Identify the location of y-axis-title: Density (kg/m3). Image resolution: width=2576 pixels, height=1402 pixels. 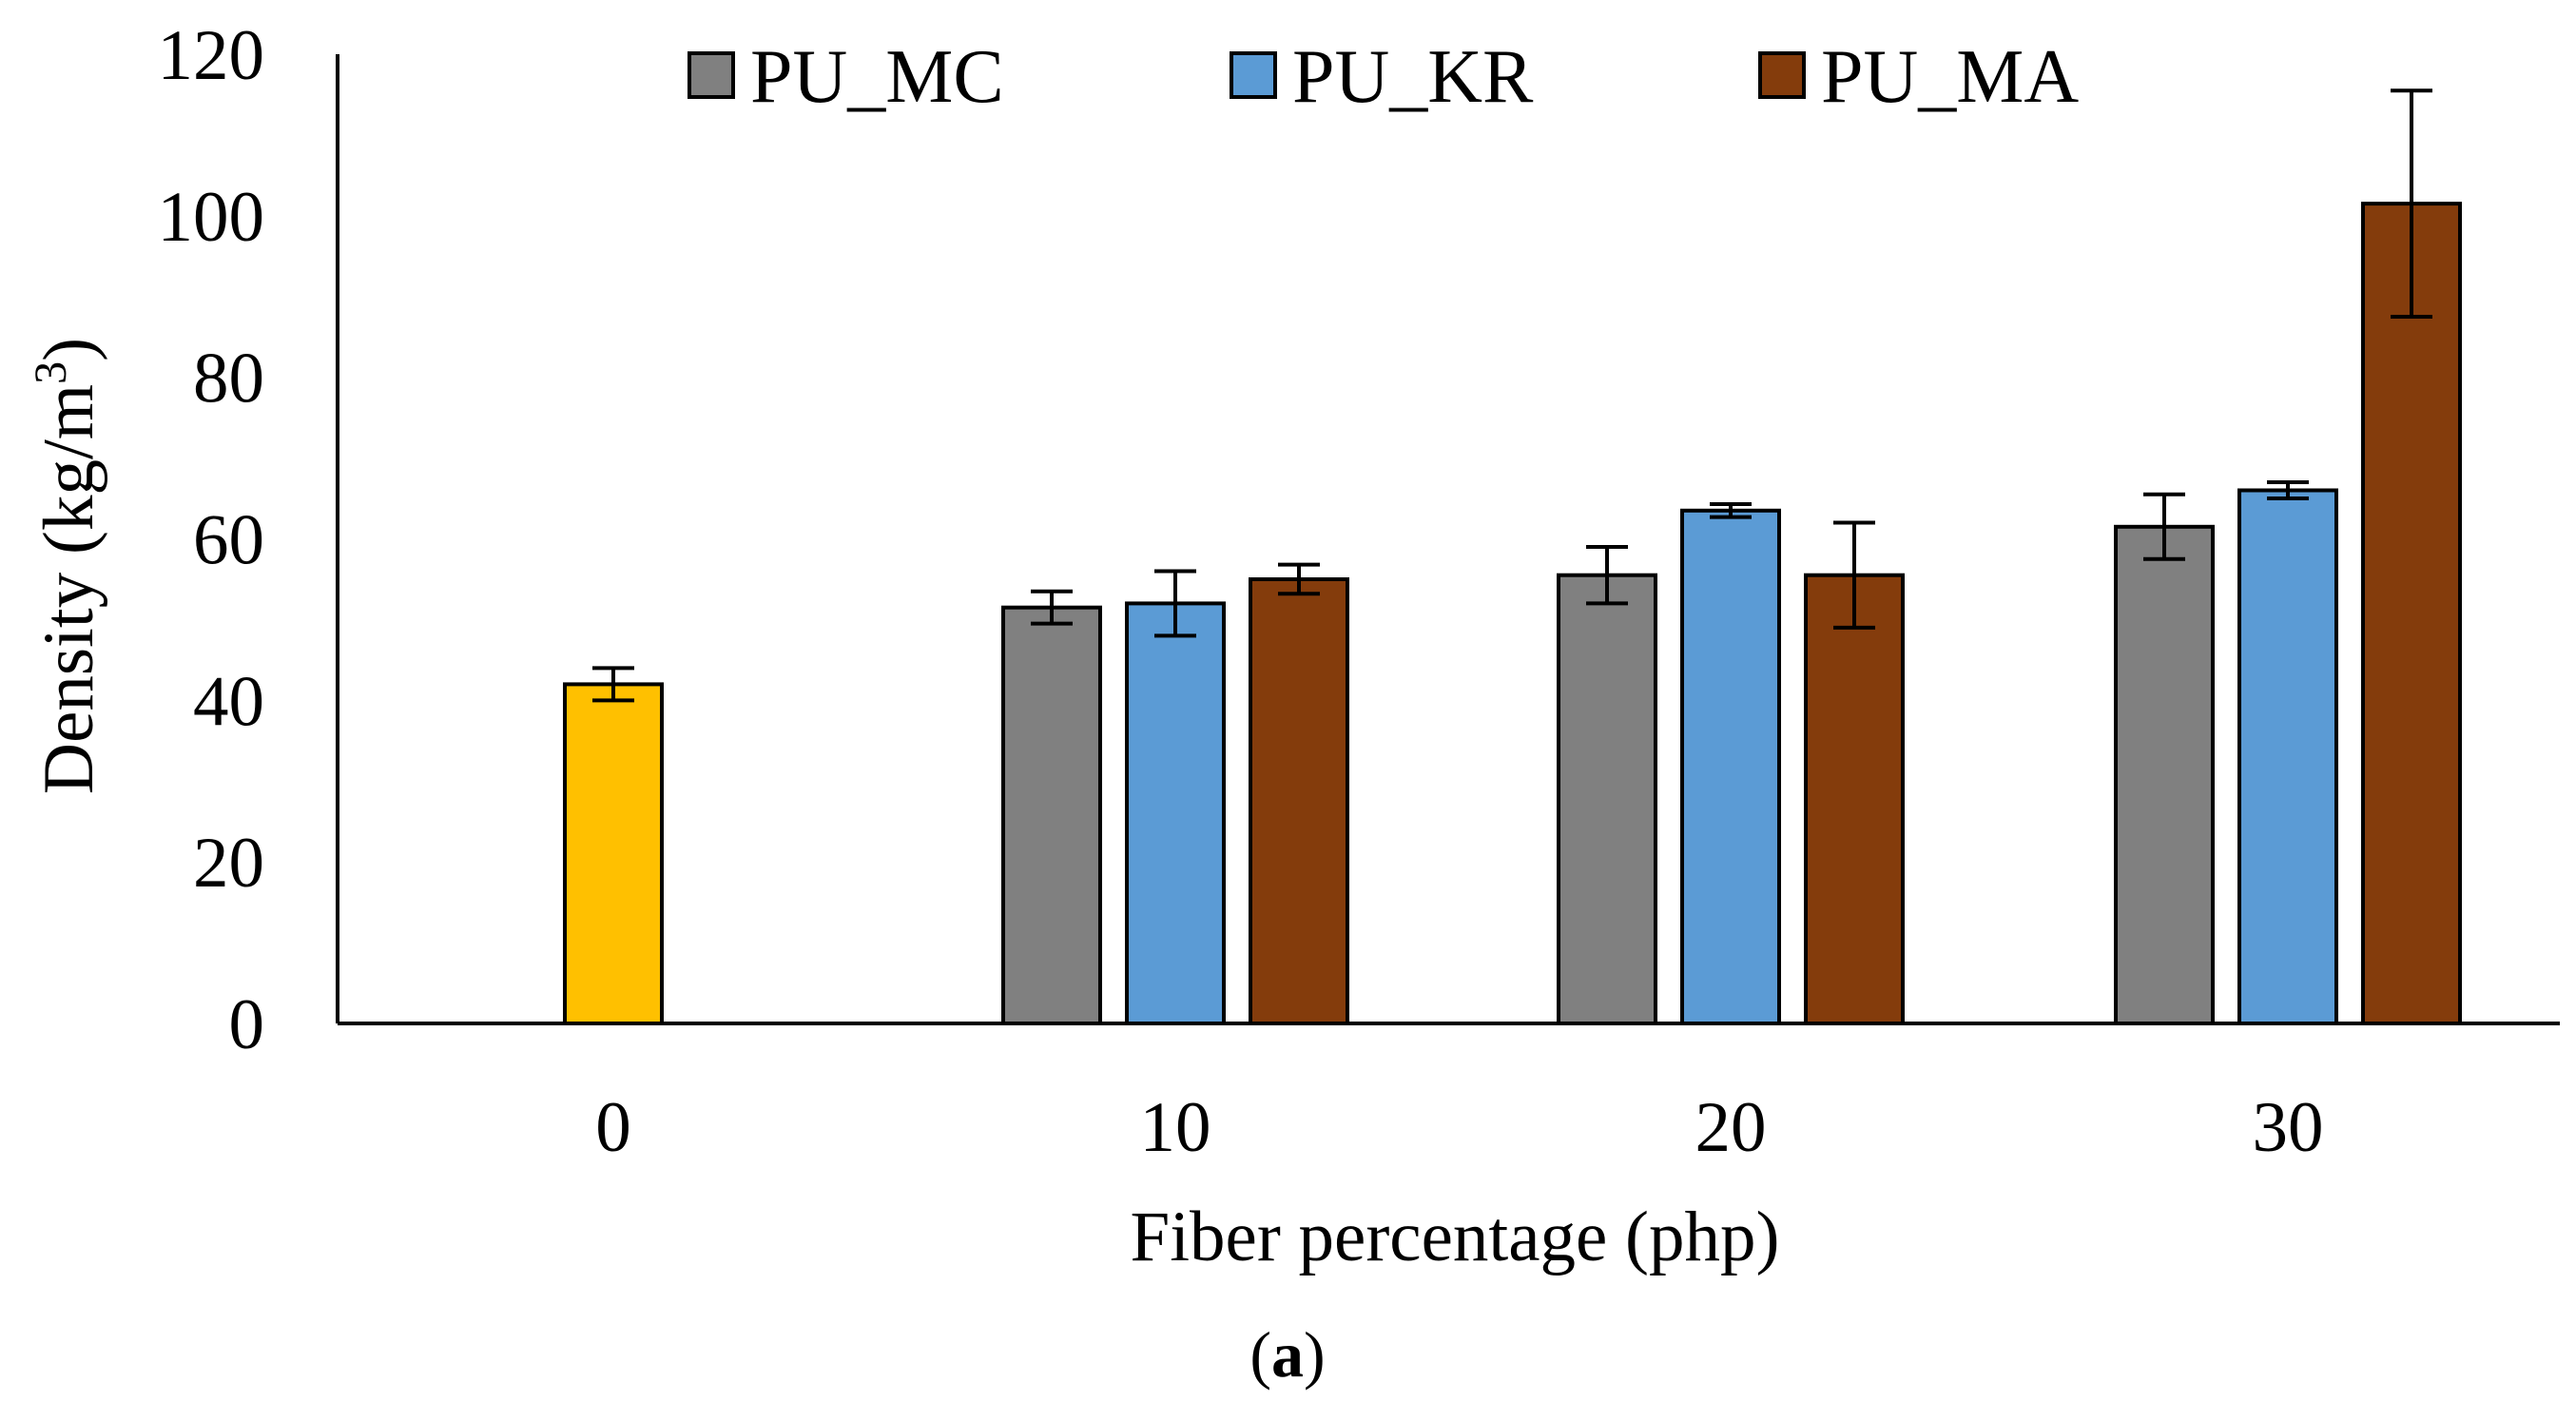
(67, 566).